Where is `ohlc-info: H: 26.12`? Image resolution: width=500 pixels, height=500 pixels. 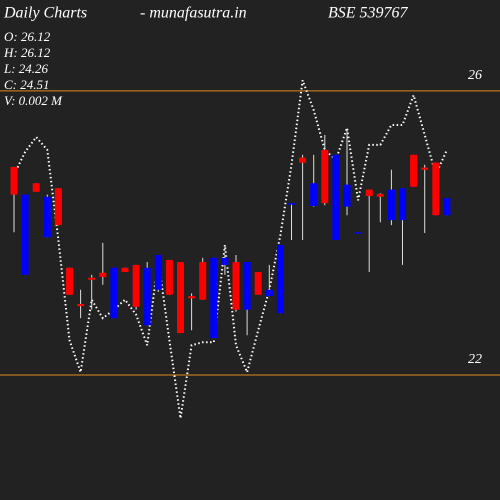
ohlc-info: H: 26.12 is located at coordinates (27, 52).